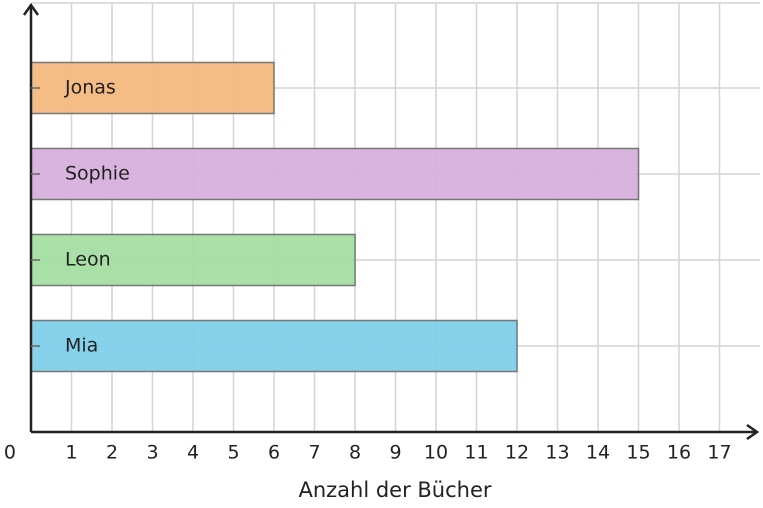 Image resolution: width=763 pixels, height=508 pixels. Describe the element at coordinates (31, 9) in the screenshot. I see `y-axis-arrow` at that location.